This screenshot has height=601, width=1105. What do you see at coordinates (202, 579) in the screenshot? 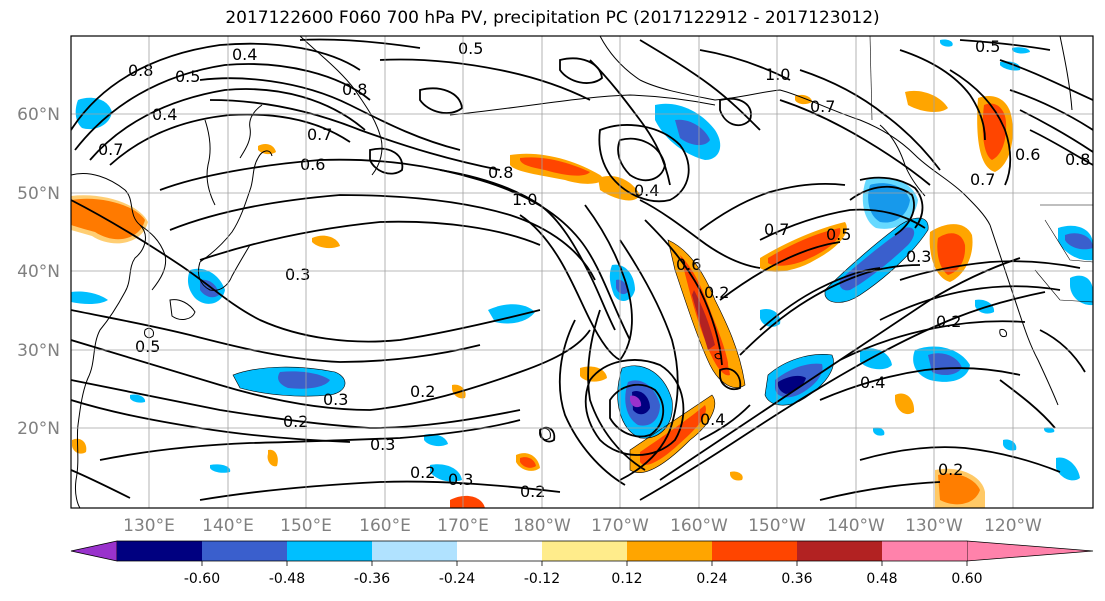
I see `colorbar-label: -0.60` at bounding box center [202, 579].